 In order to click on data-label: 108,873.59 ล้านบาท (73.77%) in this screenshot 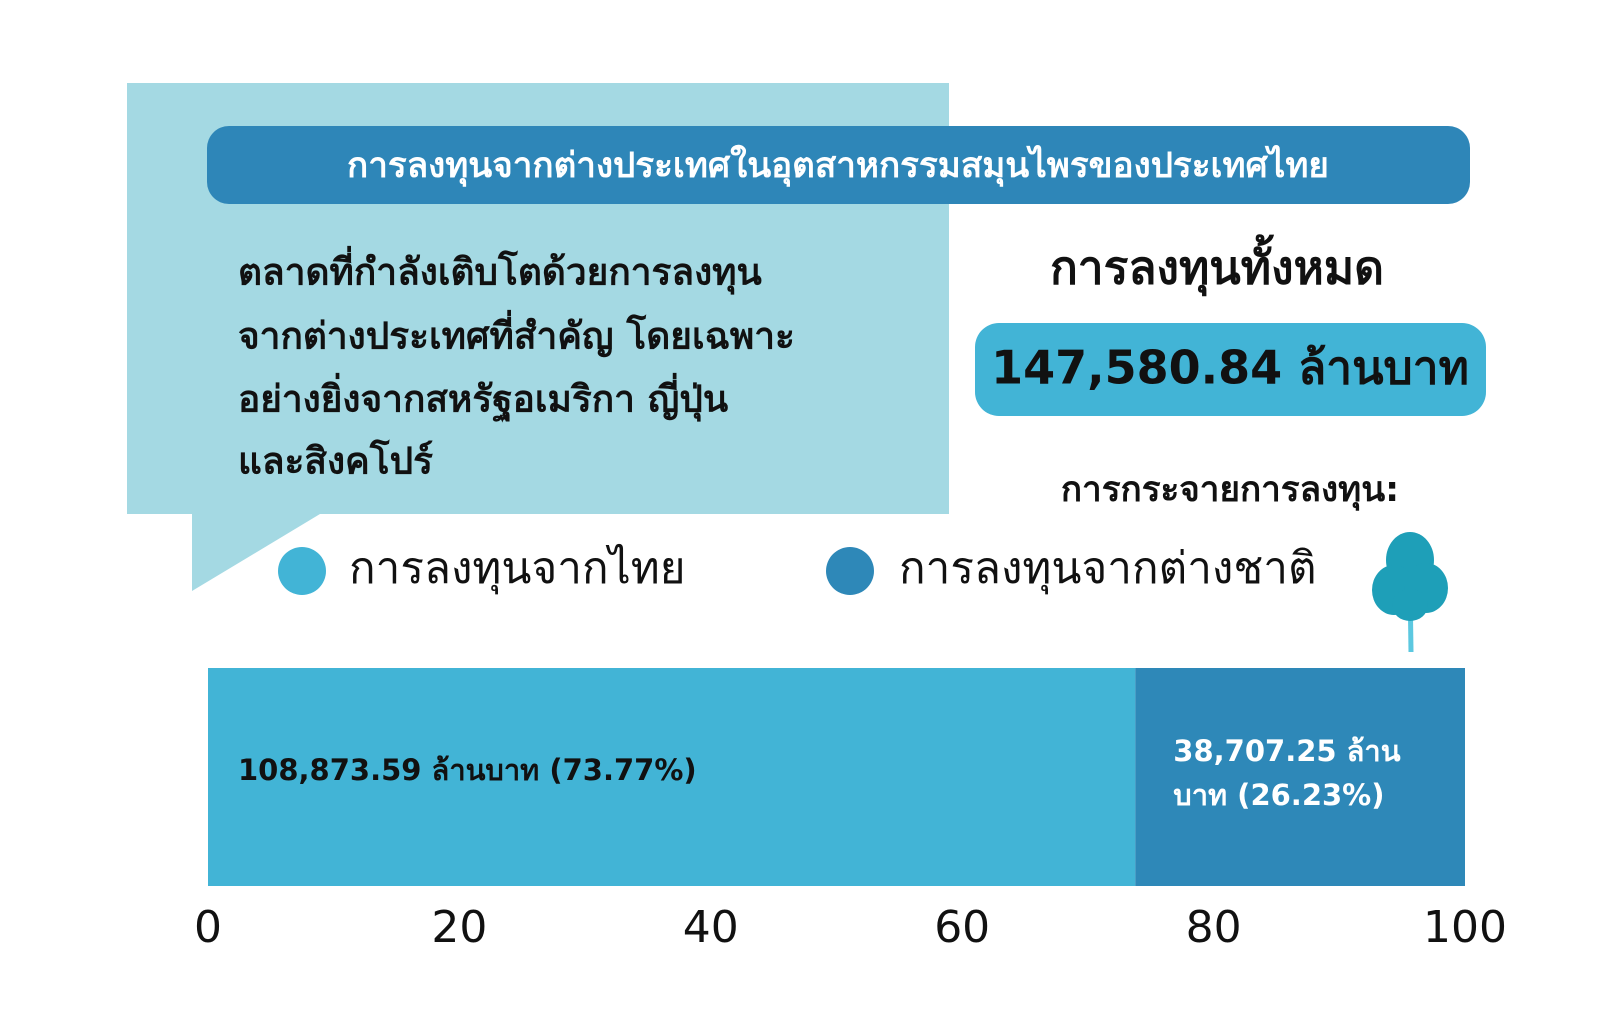, I will do `click(467, 770)`.